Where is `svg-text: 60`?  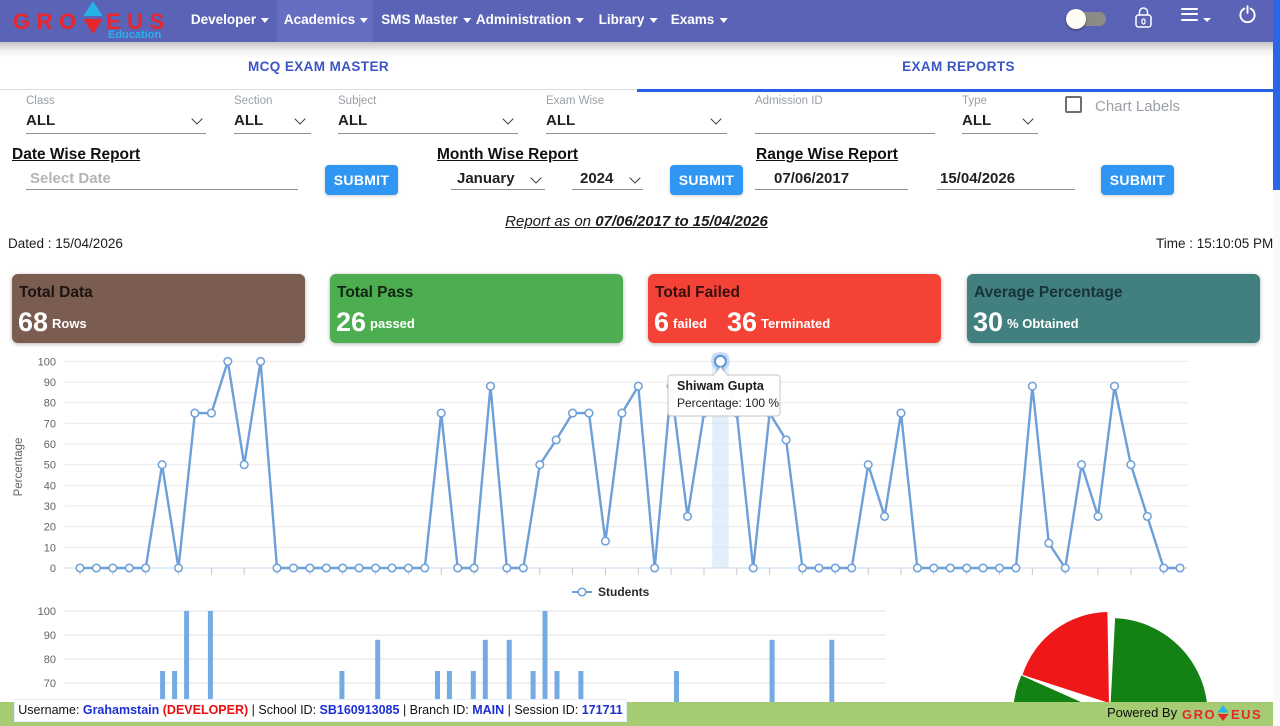
svg-text: 60 is located at coordinates (50, 445).